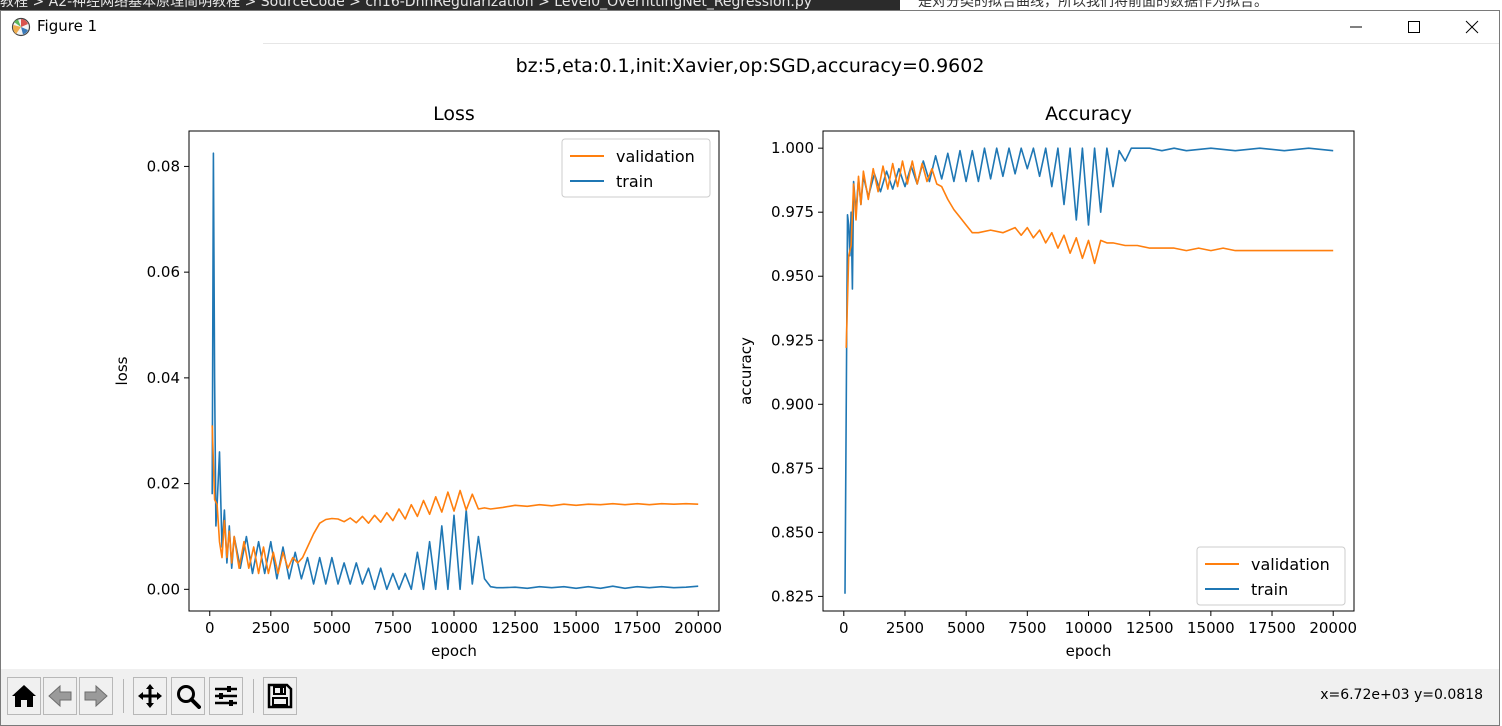 This screenshot has width=1502, height=726. I want to click on accuracy-x-tick-label: 17500, so click(1272, 628).